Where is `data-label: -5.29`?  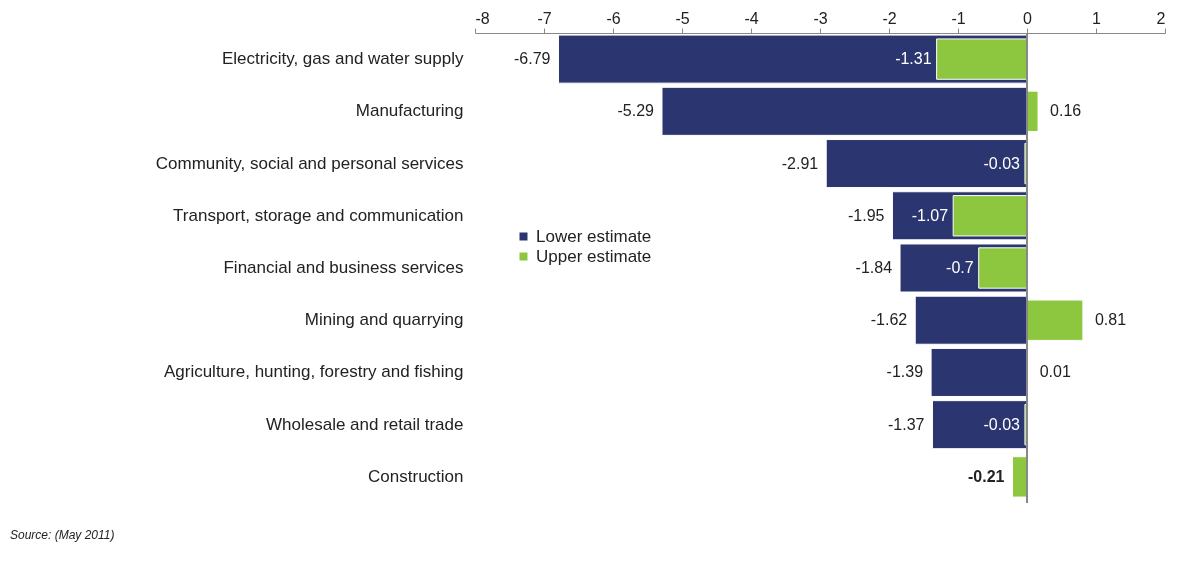 data-label: -5.29 is located at coordinates (636, 111).